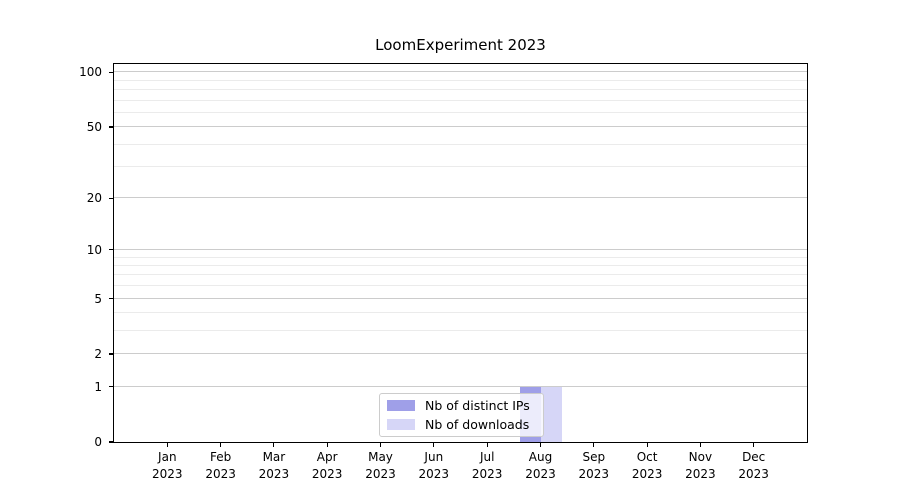 Image resolution: width=900 pixels, height=500 pixels. Describe the element at coordinates (167, 457) in the screenshot. I see `x-tick-month: Jan` at that location.